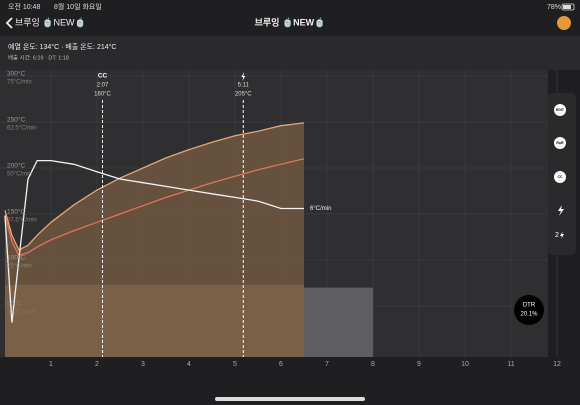  Describe the element at coordinates (243, 76) in the screenshot. I see `event-icon` at that location.